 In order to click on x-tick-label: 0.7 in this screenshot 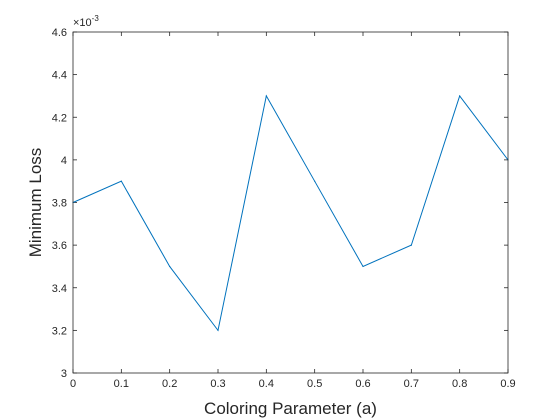, I will do `click(411, 384)`.